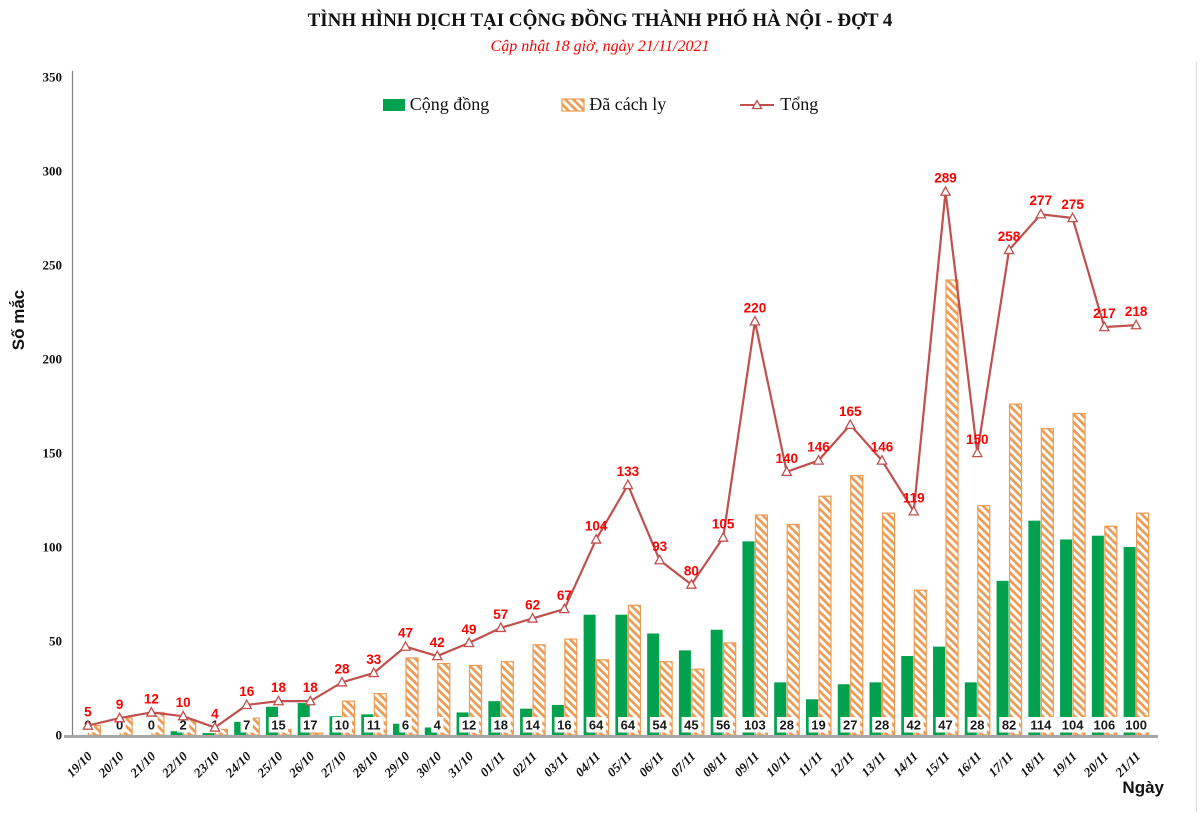  Describe the element at coordinates (342, 725) in the screenshot. I see `bar-label: 10` at that location.